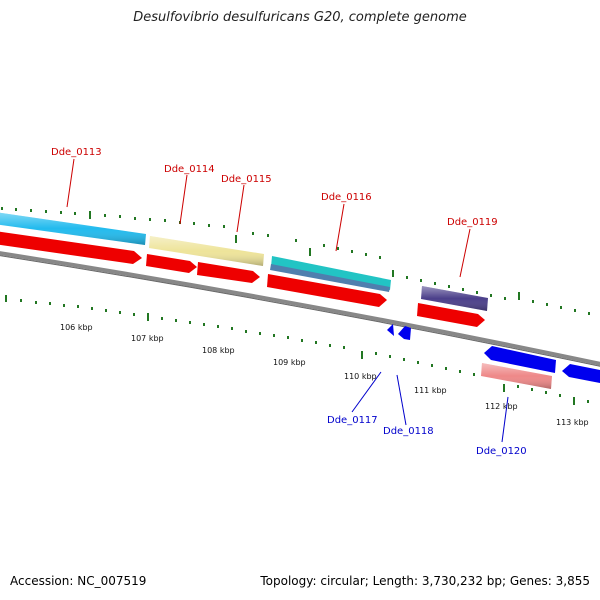  What do you see at coordinates (520, 359) in the screenshot?
I see `cds-dde-0120-upper` at bounding box center [520, 359].